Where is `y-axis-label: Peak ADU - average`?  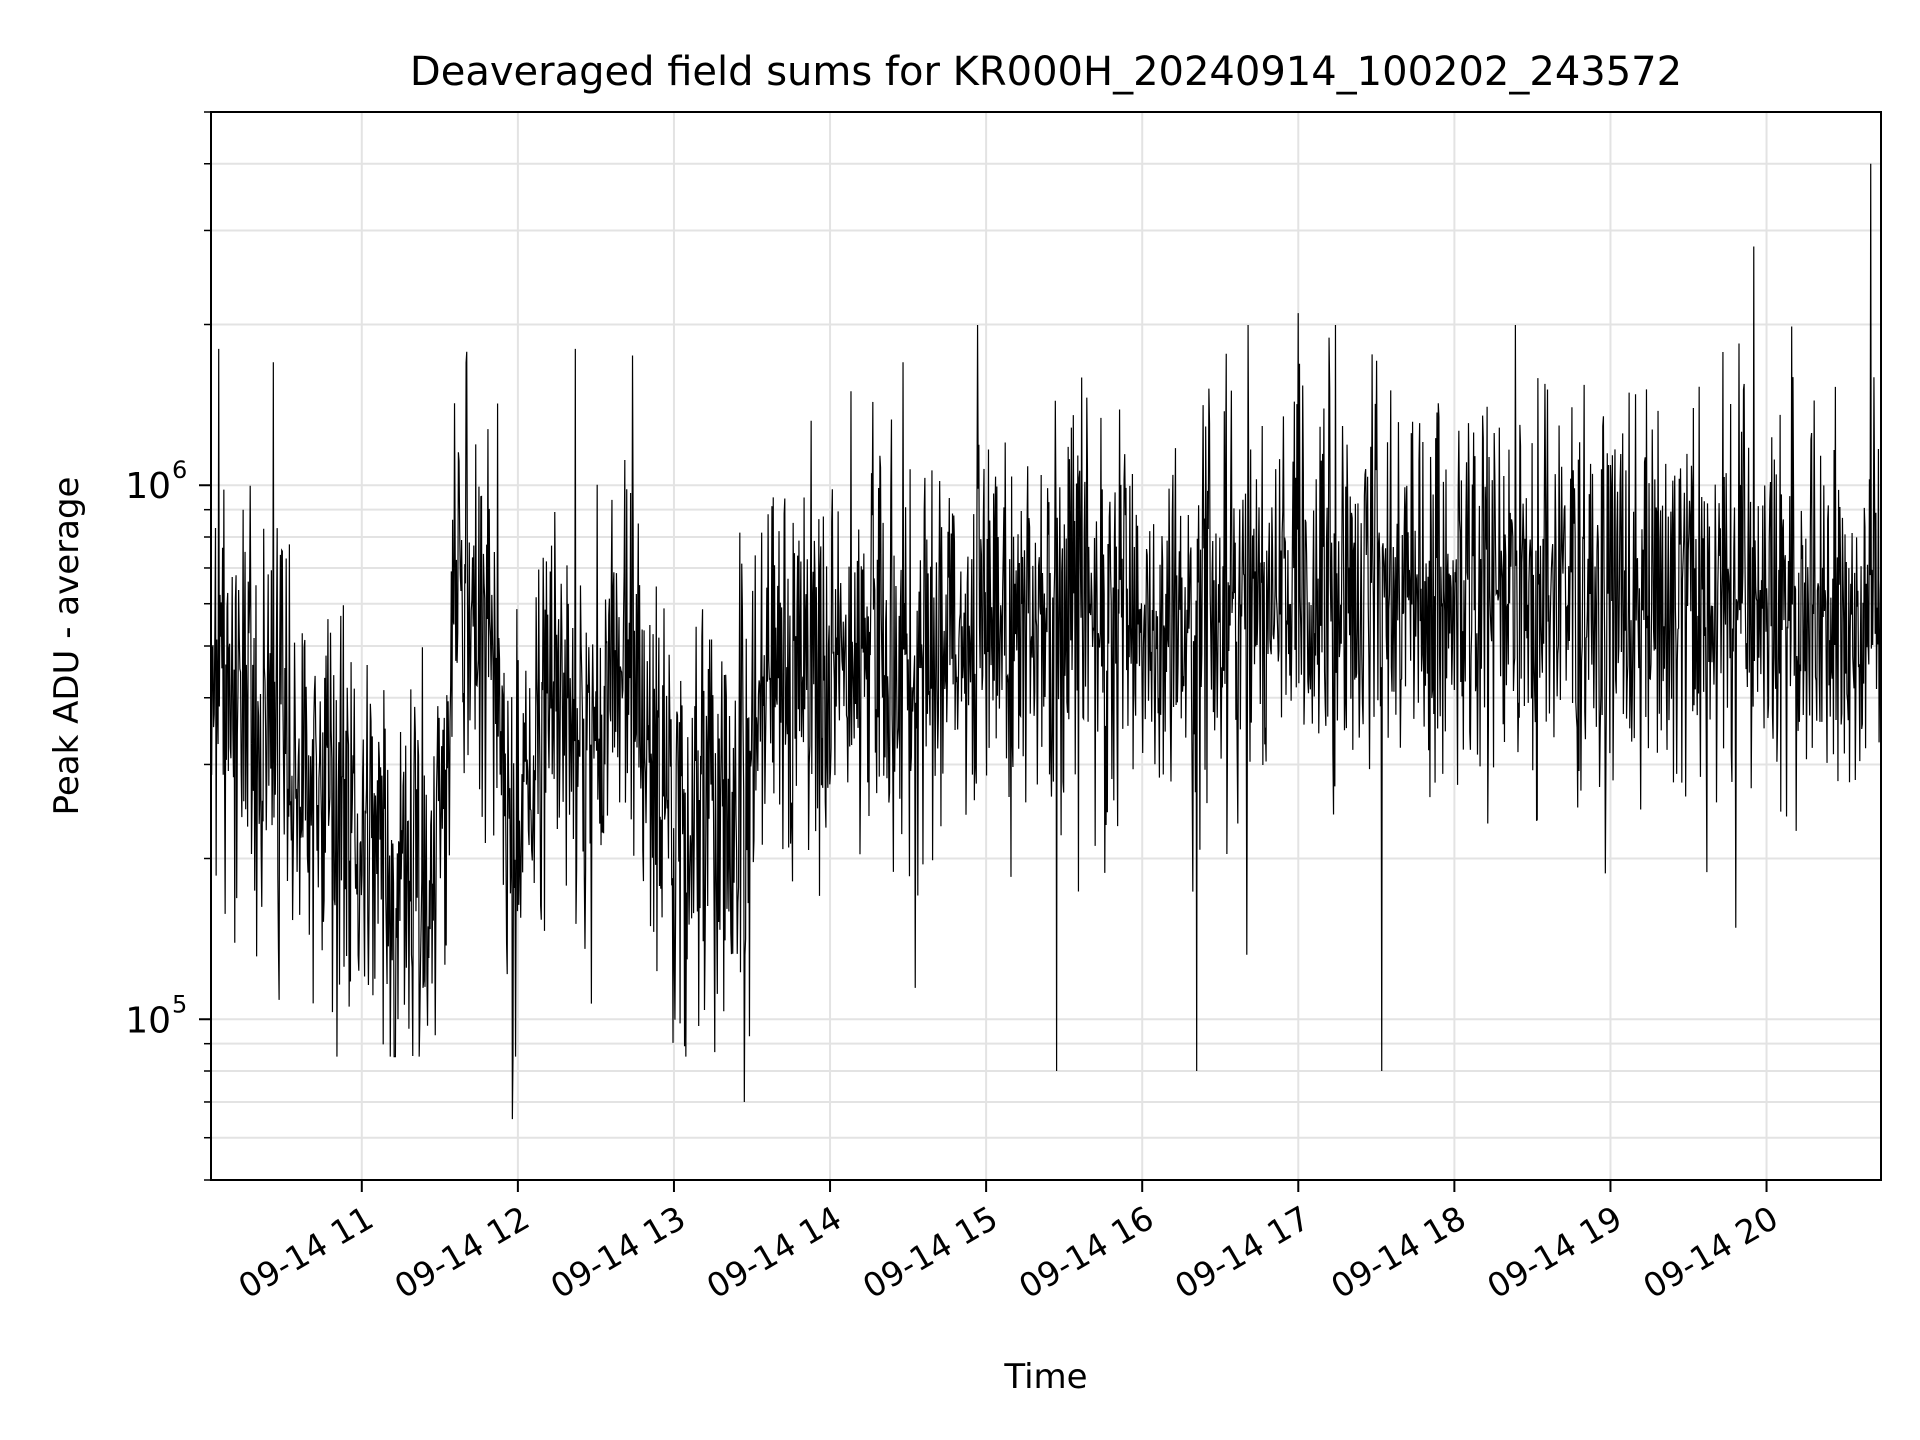 y-axis-label: Peak ADU - average is located at coordinates (67, 646).